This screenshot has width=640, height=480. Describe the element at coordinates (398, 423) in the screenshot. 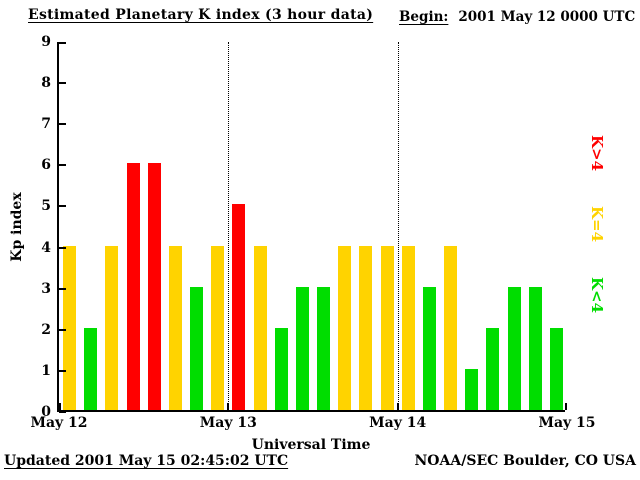

I see `x-tick-label: May 14` at that location.